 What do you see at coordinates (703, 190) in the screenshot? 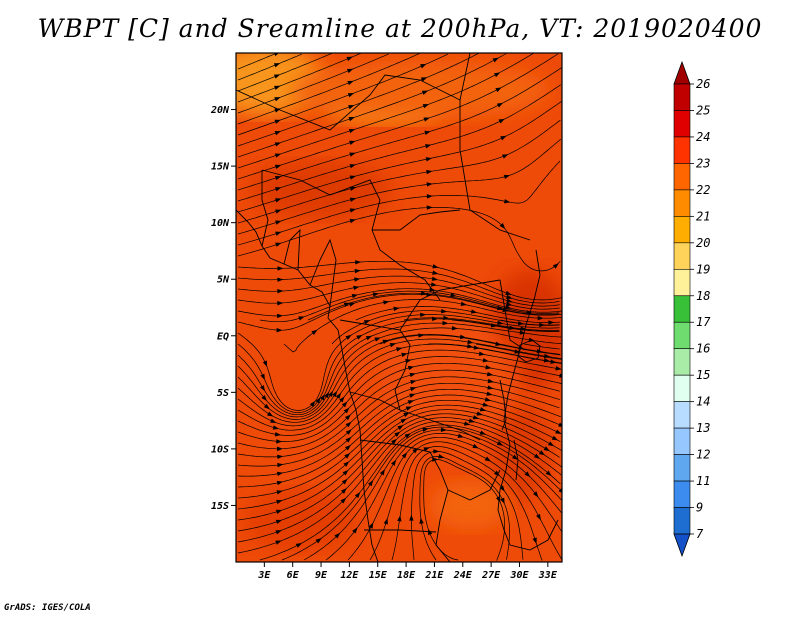
I see `colorbar-label: 22` at bounding box center [703, 190].